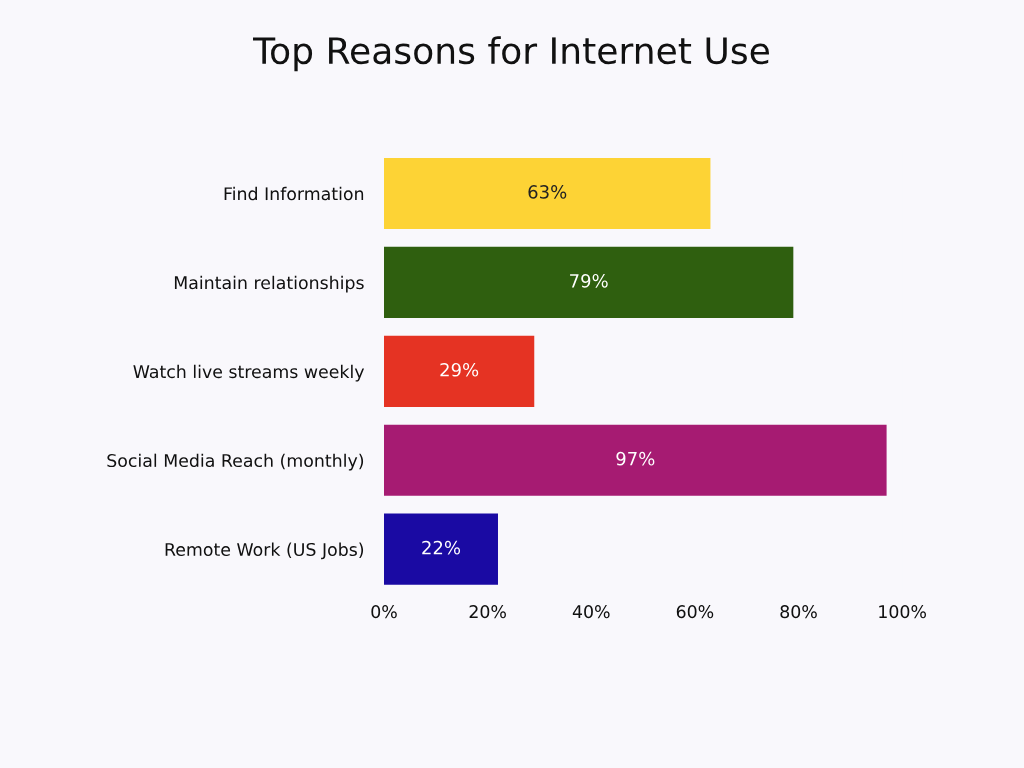  Describe the element at coordinates (235, 462) in the screenshot. I see `y-tick-label: Social Media Reach (monthly)` at that location.